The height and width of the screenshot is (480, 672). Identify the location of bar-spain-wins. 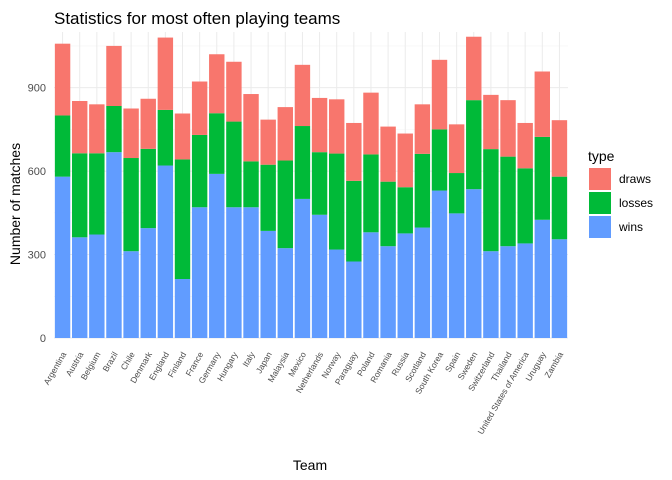
(456, 275).